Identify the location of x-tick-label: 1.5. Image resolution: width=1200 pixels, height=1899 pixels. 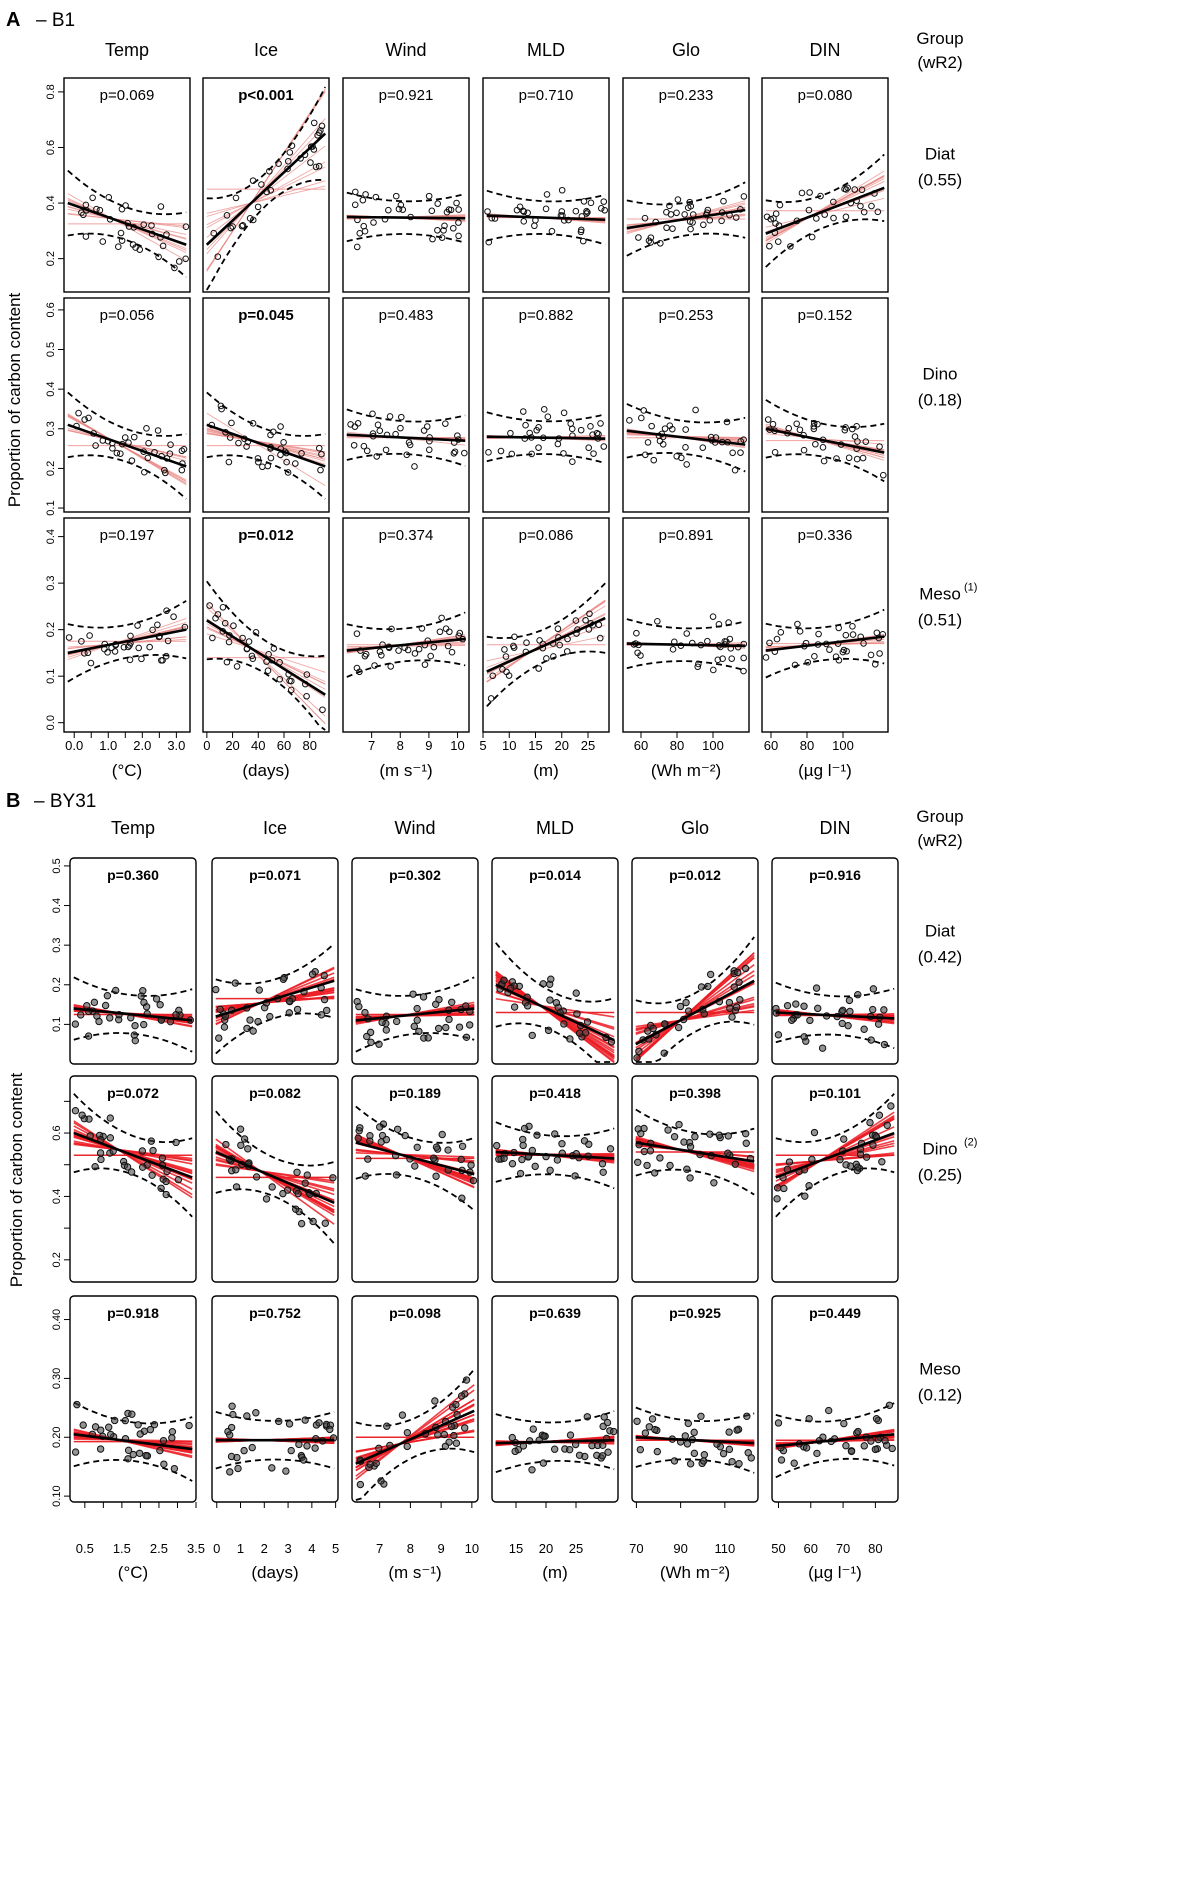
(122, 1548).